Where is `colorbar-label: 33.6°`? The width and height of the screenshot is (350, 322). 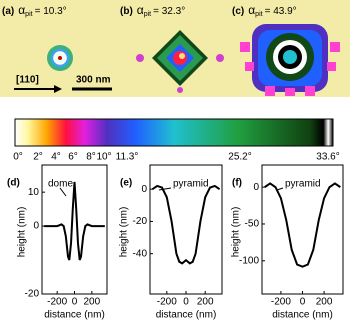
colorbar-label: 33.6° is located at coordinates (327, 157).